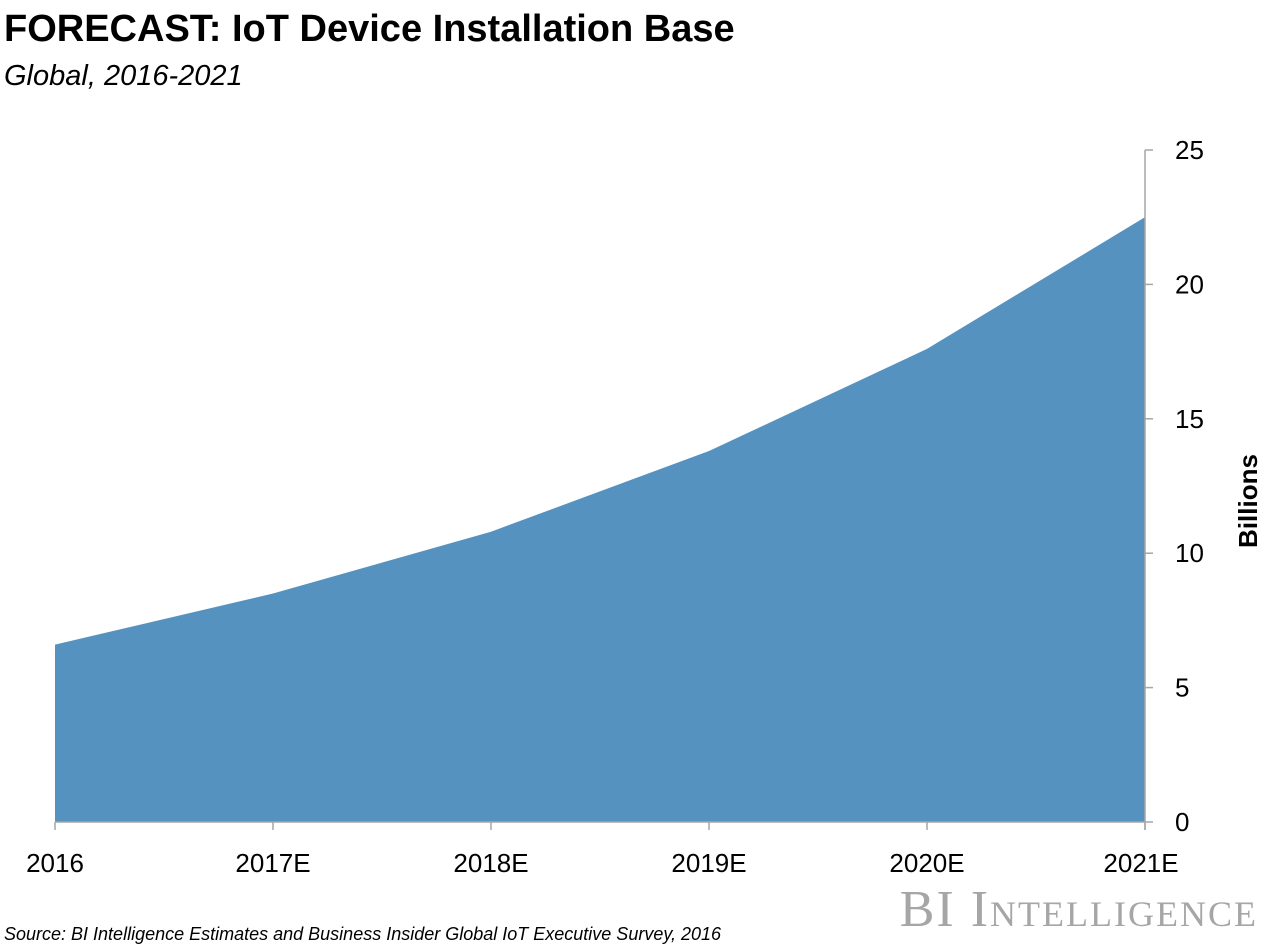 The image size is (1280, 950). What do you see at coordinates (490, 863) in the screenshot?
I see `x-tick-label: 2018E` at bounding box center [490, 863].